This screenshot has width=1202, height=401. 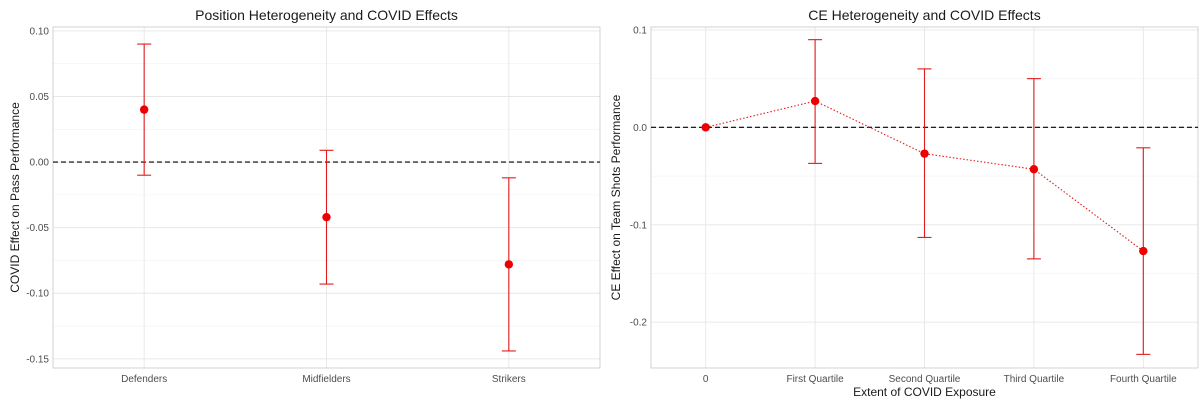 I want to click on y-tick-label: 0.05, so click(x=40, y=97).